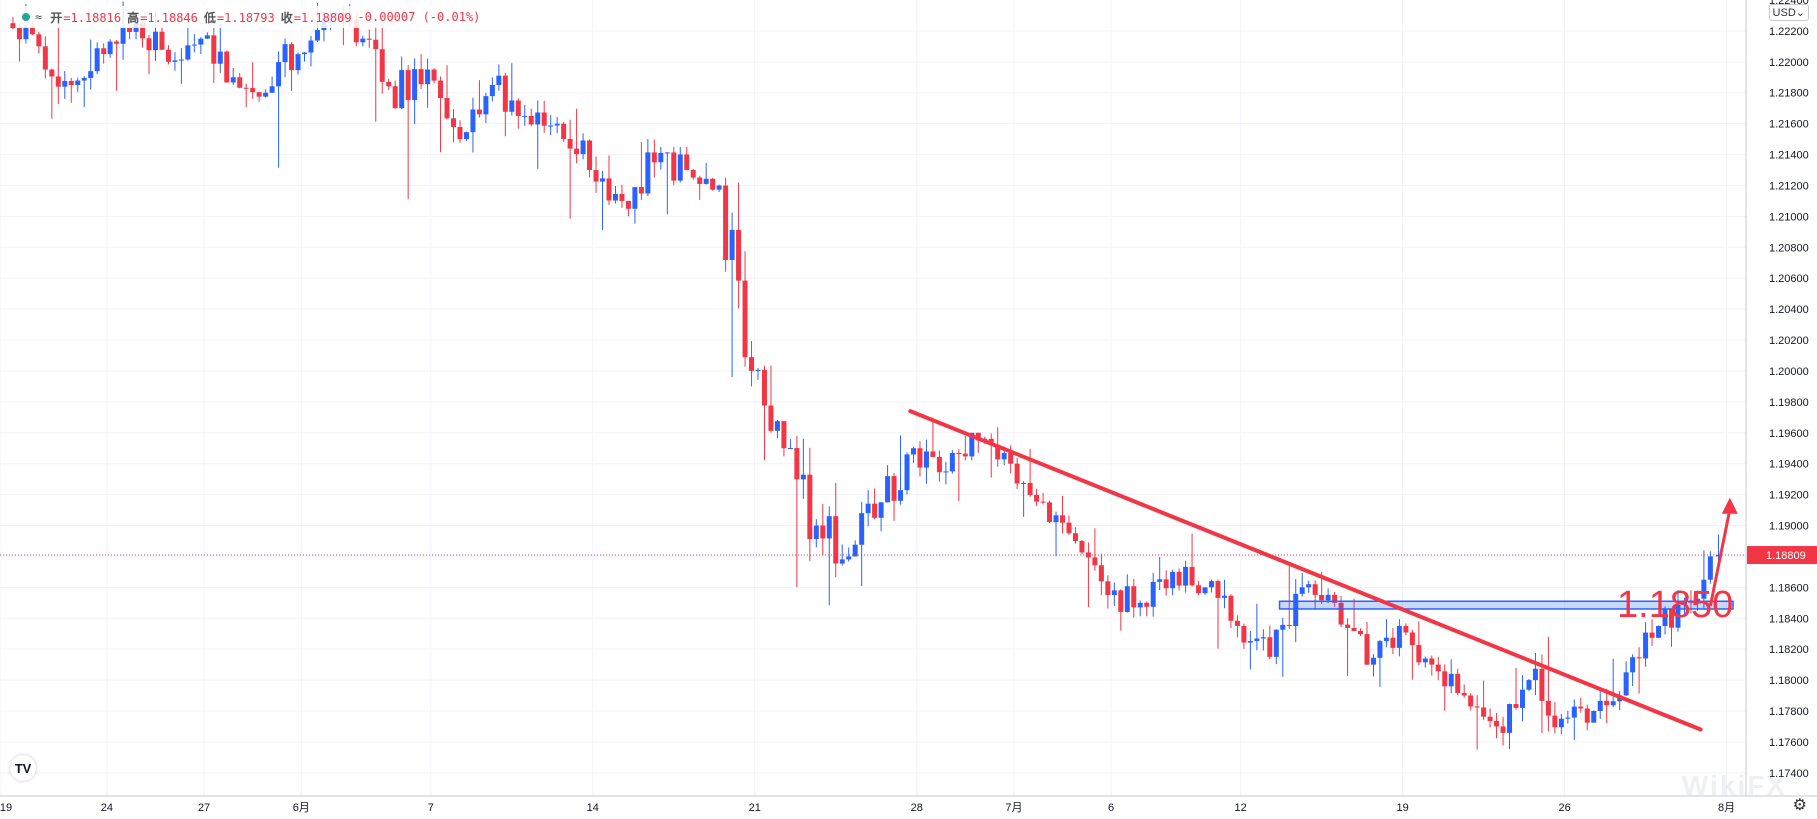 The height and width of the screenshot is (819, 1817). Describe the element at coordinates (1799, 805) in the screenshot. I see `gear-icon: ⚙` at that location.